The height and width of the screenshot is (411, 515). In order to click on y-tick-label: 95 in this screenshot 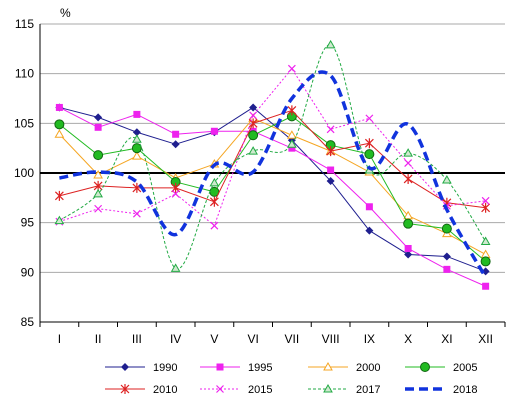, I will do `click(28, 223)`.